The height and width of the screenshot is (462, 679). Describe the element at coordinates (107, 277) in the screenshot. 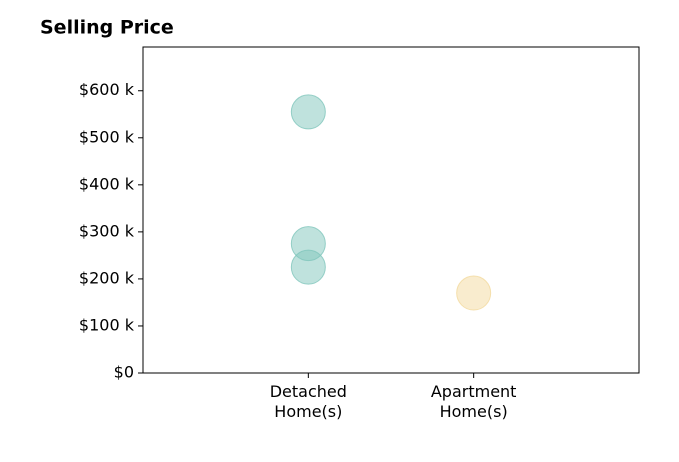

I see `y-tick-label: $200 k` at that location.